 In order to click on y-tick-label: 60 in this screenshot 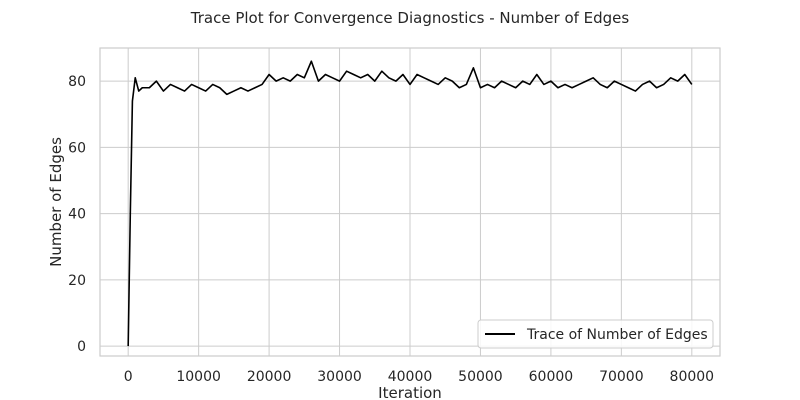, I will do `click(77, 148)`.